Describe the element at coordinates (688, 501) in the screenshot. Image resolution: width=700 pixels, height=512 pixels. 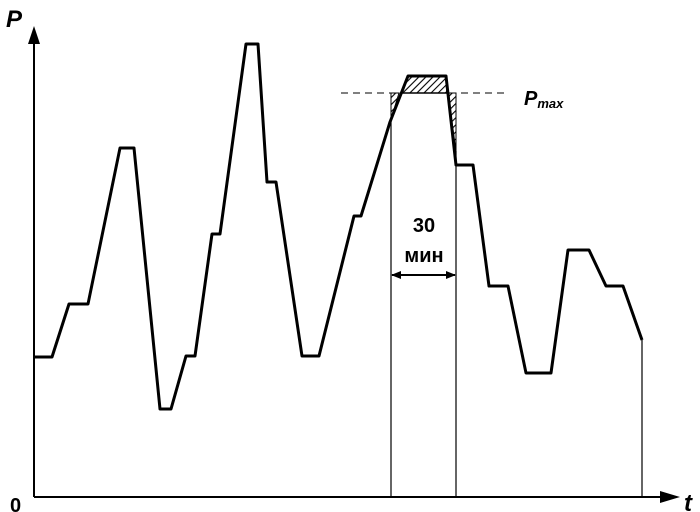
I see `x-axis-label: t` at that location.